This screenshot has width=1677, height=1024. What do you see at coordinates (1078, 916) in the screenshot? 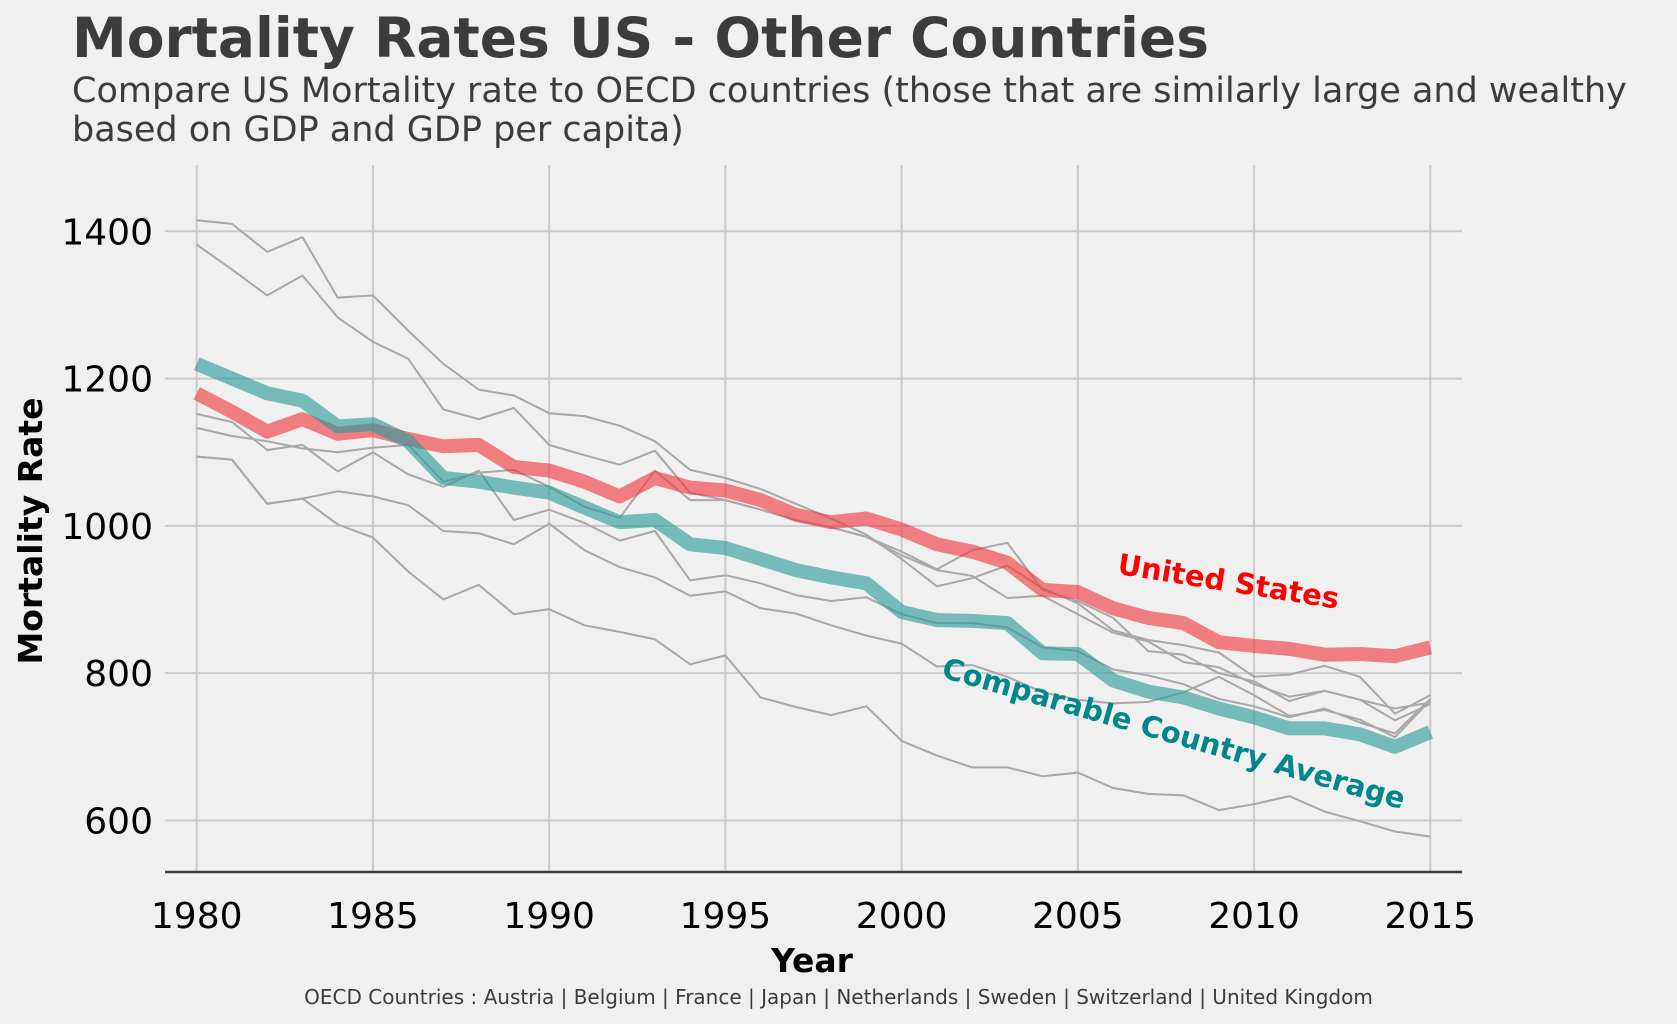
I see `x-tick-label: 2005` at bounding box center [1078, 916].